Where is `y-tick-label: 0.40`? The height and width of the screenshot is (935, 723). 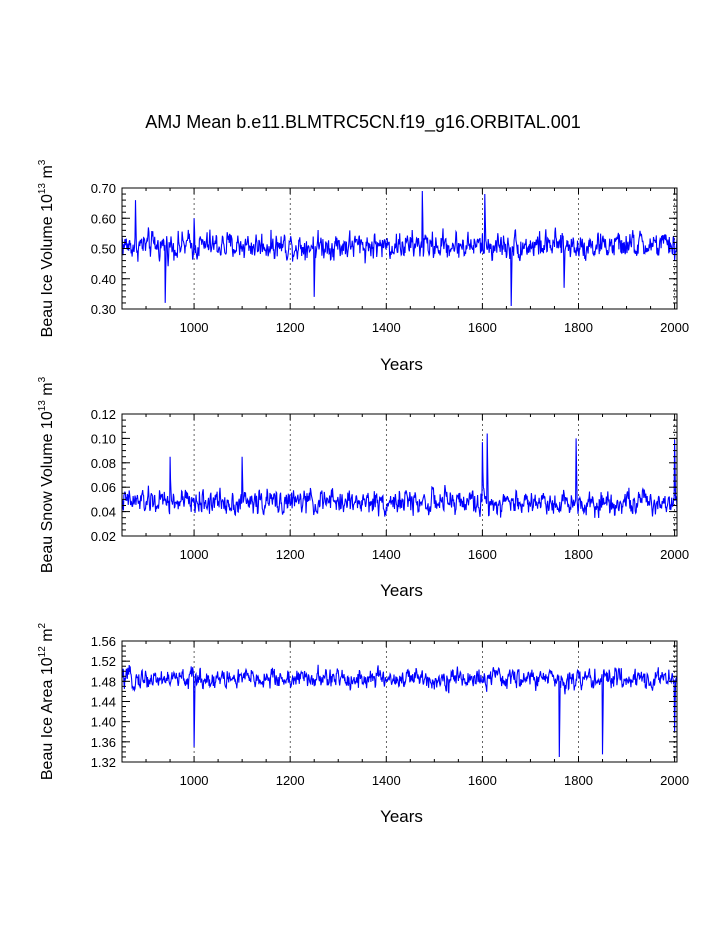 y-tick-label: 0.40 is located at coordinates (103, 279).